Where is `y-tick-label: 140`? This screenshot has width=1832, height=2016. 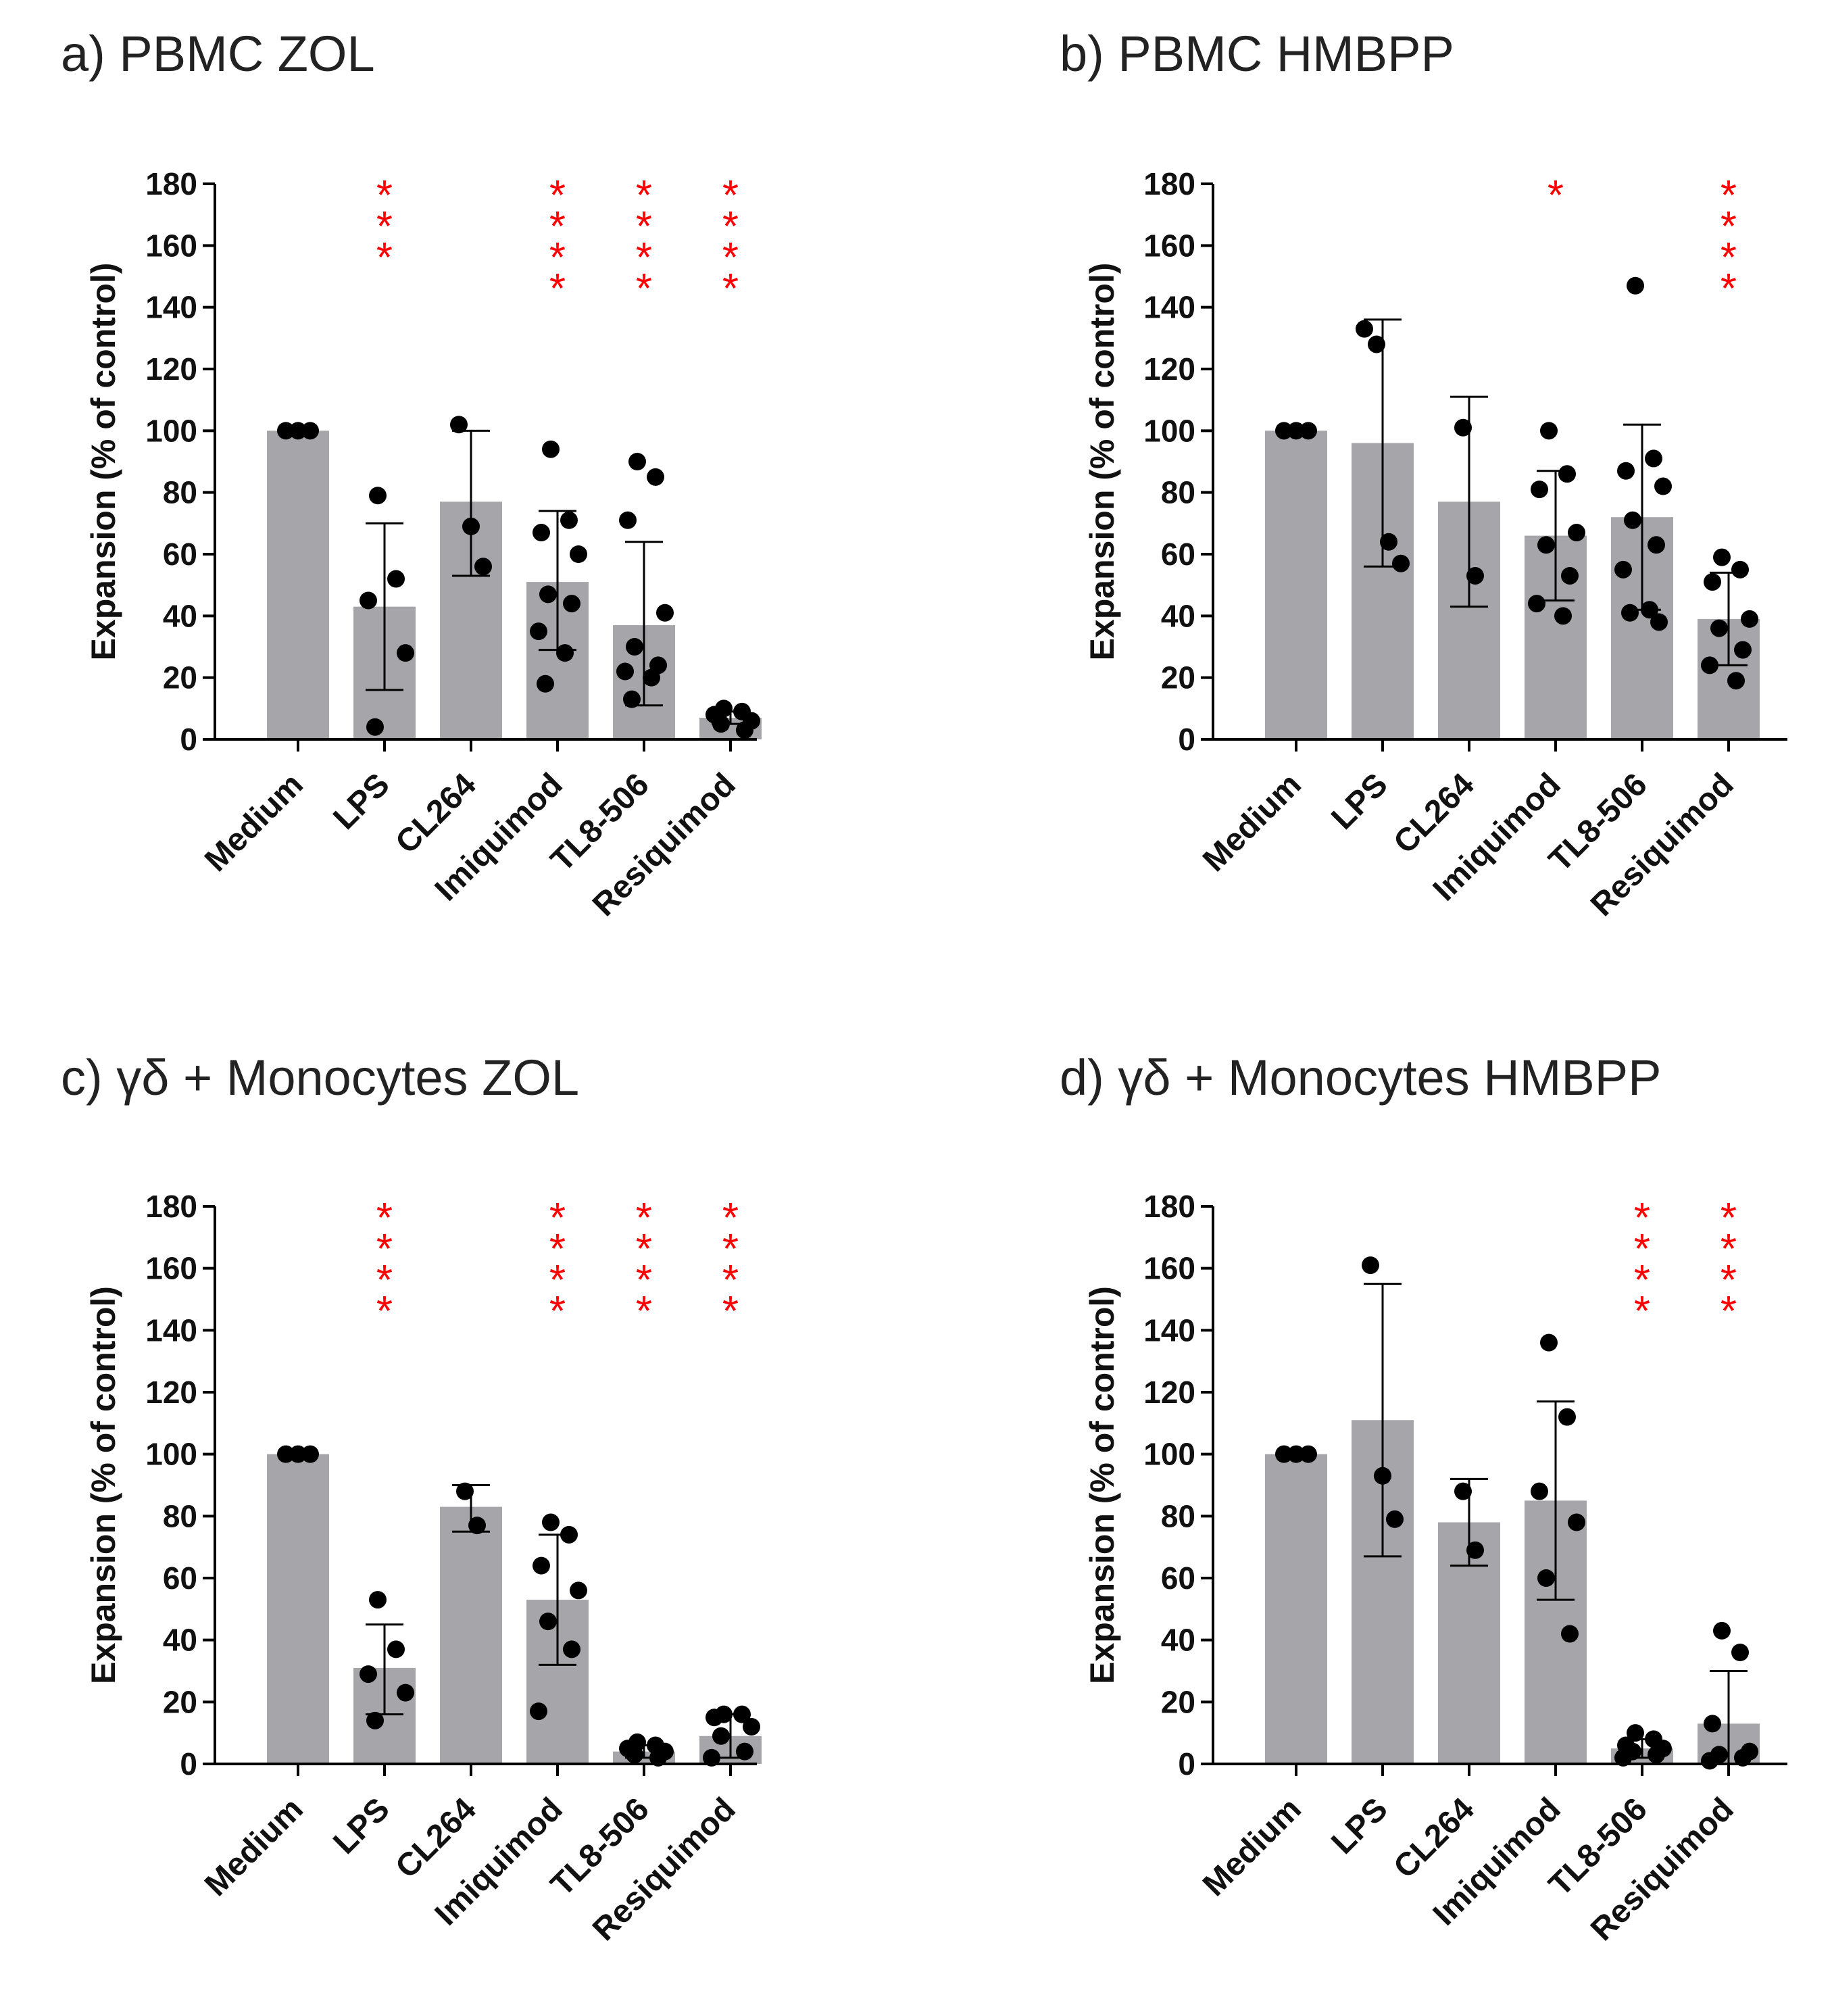
y-tick-label: 140 is located at coordinates (1169, 1330).